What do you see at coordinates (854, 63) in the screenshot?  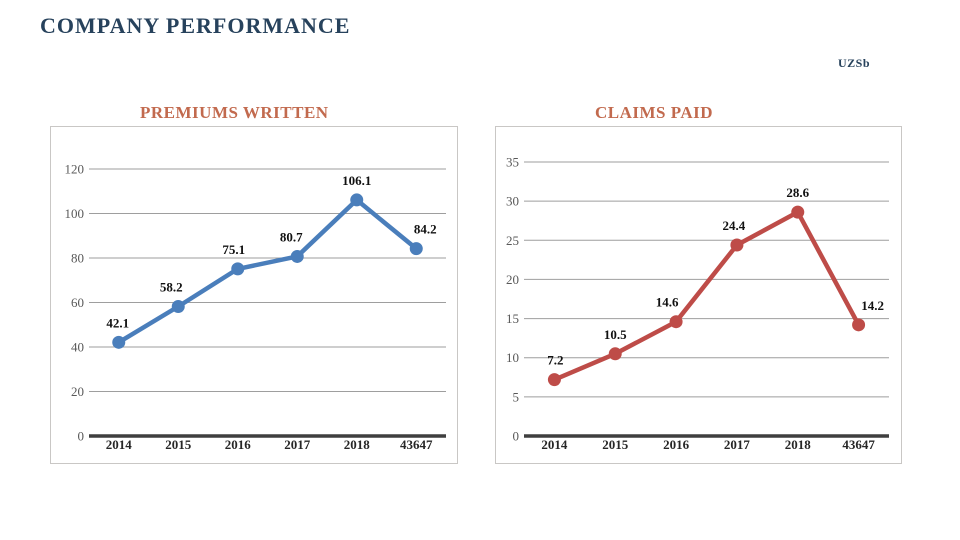 I see `currency-unit-label: UZSb` at bounding box center [854, 63].